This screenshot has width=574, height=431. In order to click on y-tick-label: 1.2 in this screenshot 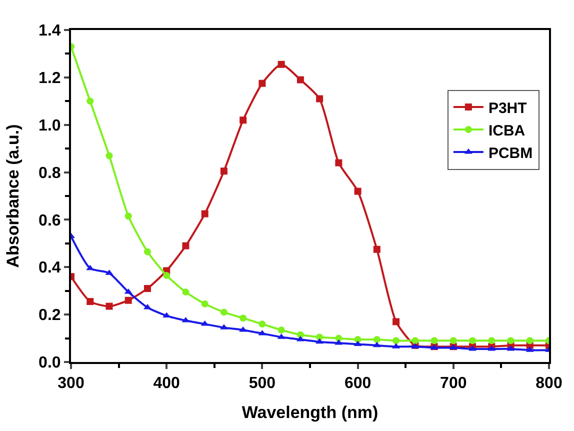, I will do `click(49, 79)`.